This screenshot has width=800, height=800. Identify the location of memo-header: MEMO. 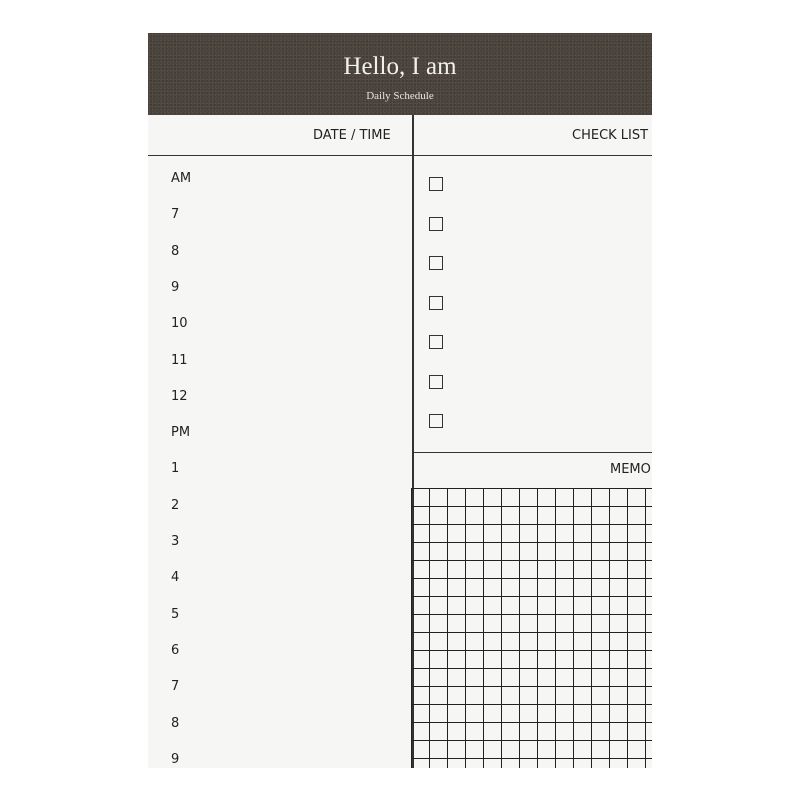
(630, 469).